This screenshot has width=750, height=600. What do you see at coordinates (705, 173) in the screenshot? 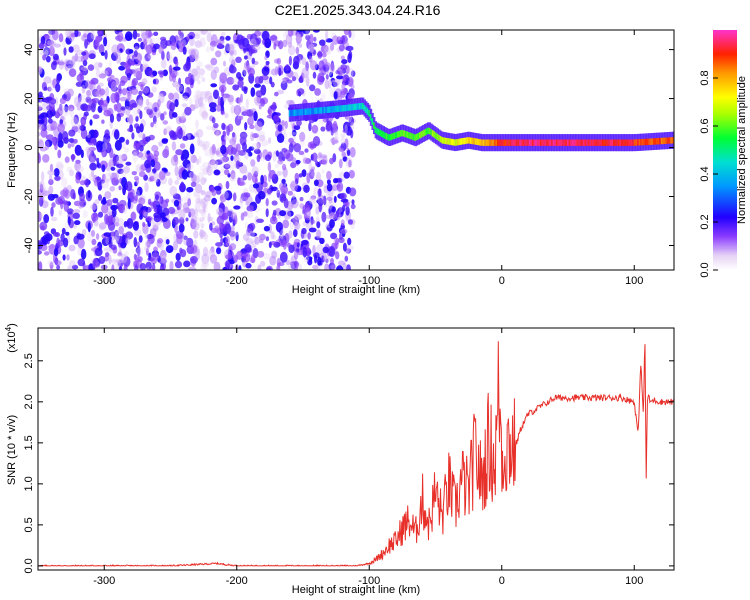
I see `colorbar-tick-label: 0.4` at bounding box center [705, 173].